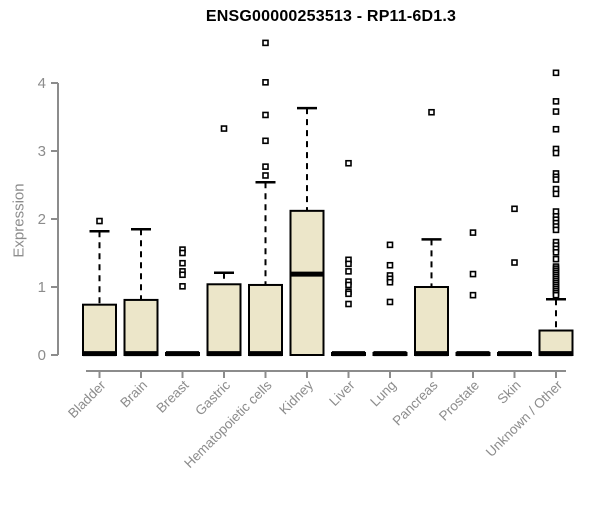  Describe the element at coordinates (99, 329) in the screenshot. I see `box-bladder` at that location.